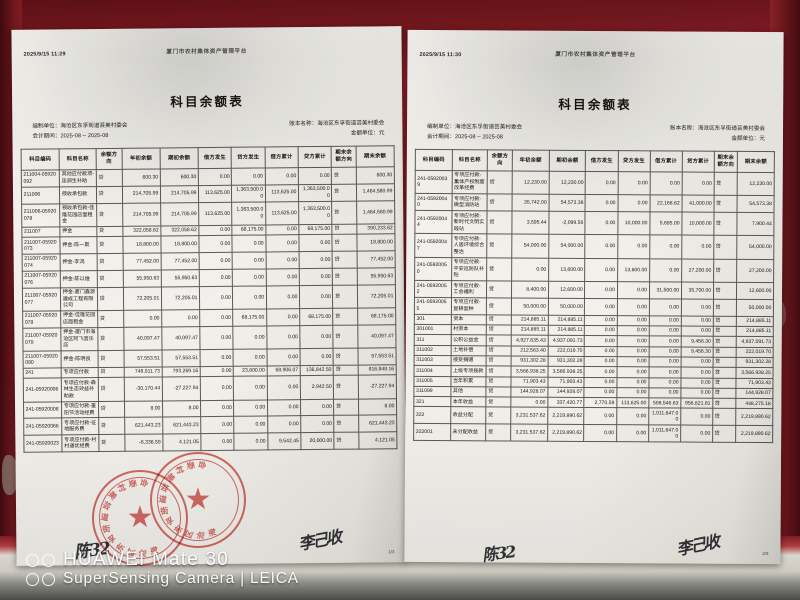 The height and width of the screenshot is (600, 800). Describe the element at coordinates (665, 223) in the screenshot. I see `cell-debit_ytd: 5,695.00` at that location.